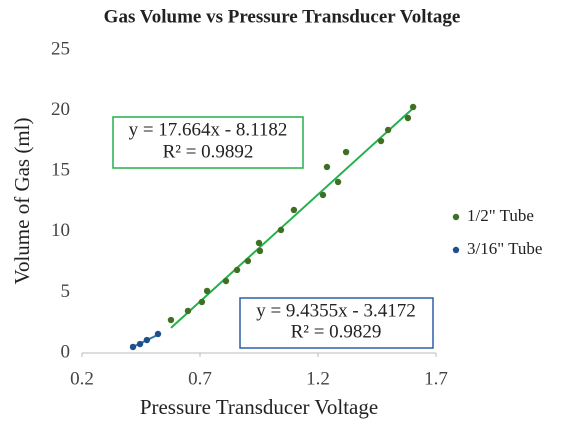 This screenshot has width=565, height=423. What do you see at coordinates (500, 215) in the screenshot?
I see `legend-label: 1/2" Tube` at bounding box center [500, 215].